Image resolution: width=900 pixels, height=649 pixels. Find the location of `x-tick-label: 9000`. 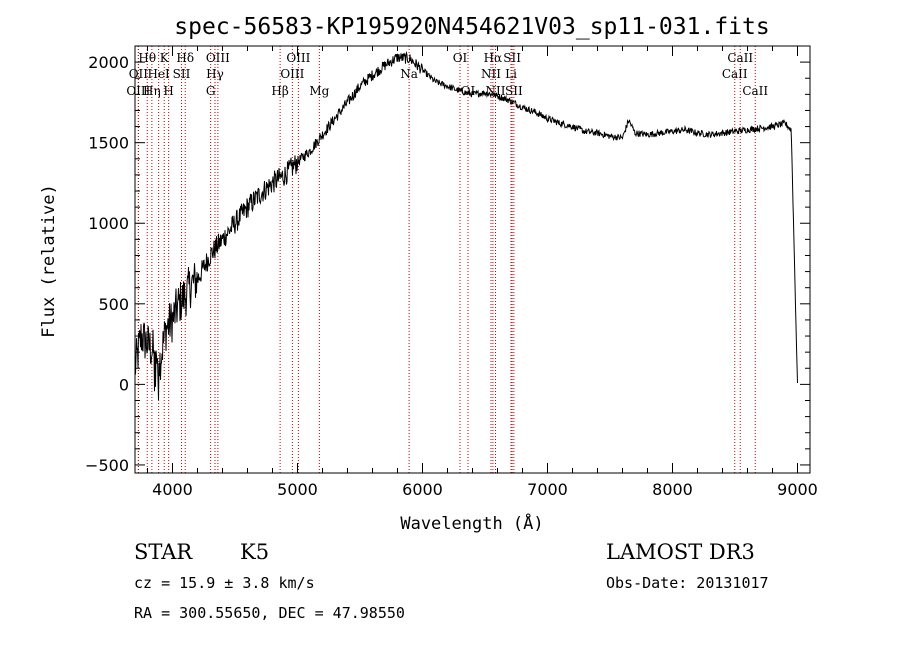

x-tick-label: 9000 is located at coordinates (797, 489).